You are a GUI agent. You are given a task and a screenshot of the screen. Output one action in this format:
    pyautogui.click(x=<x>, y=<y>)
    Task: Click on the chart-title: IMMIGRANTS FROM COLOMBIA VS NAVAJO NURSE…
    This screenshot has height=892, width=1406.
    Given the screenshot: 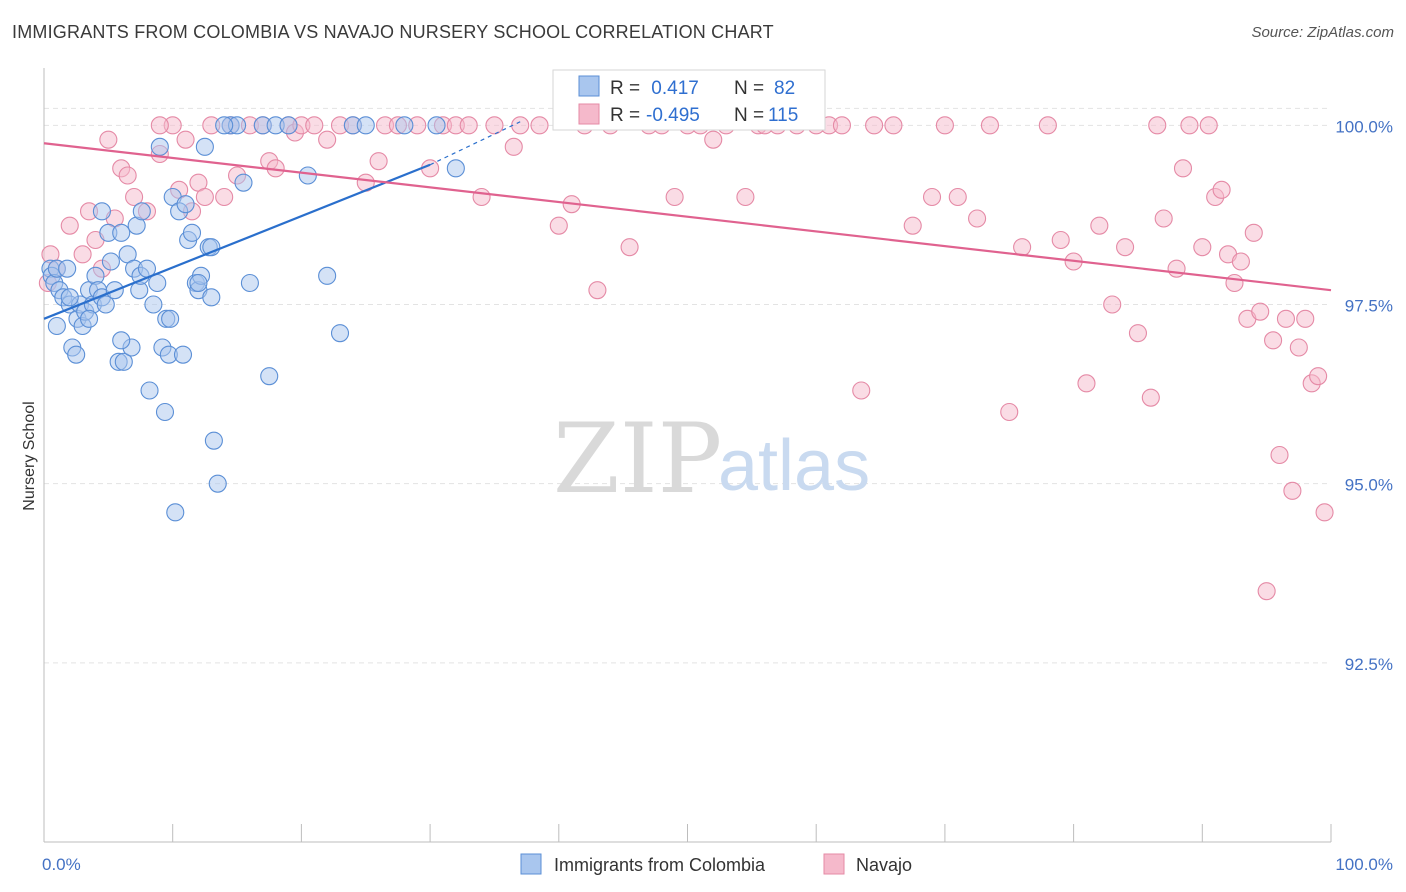 What is the action you would take?
    pyautogui.click(x=393, y=32)
    